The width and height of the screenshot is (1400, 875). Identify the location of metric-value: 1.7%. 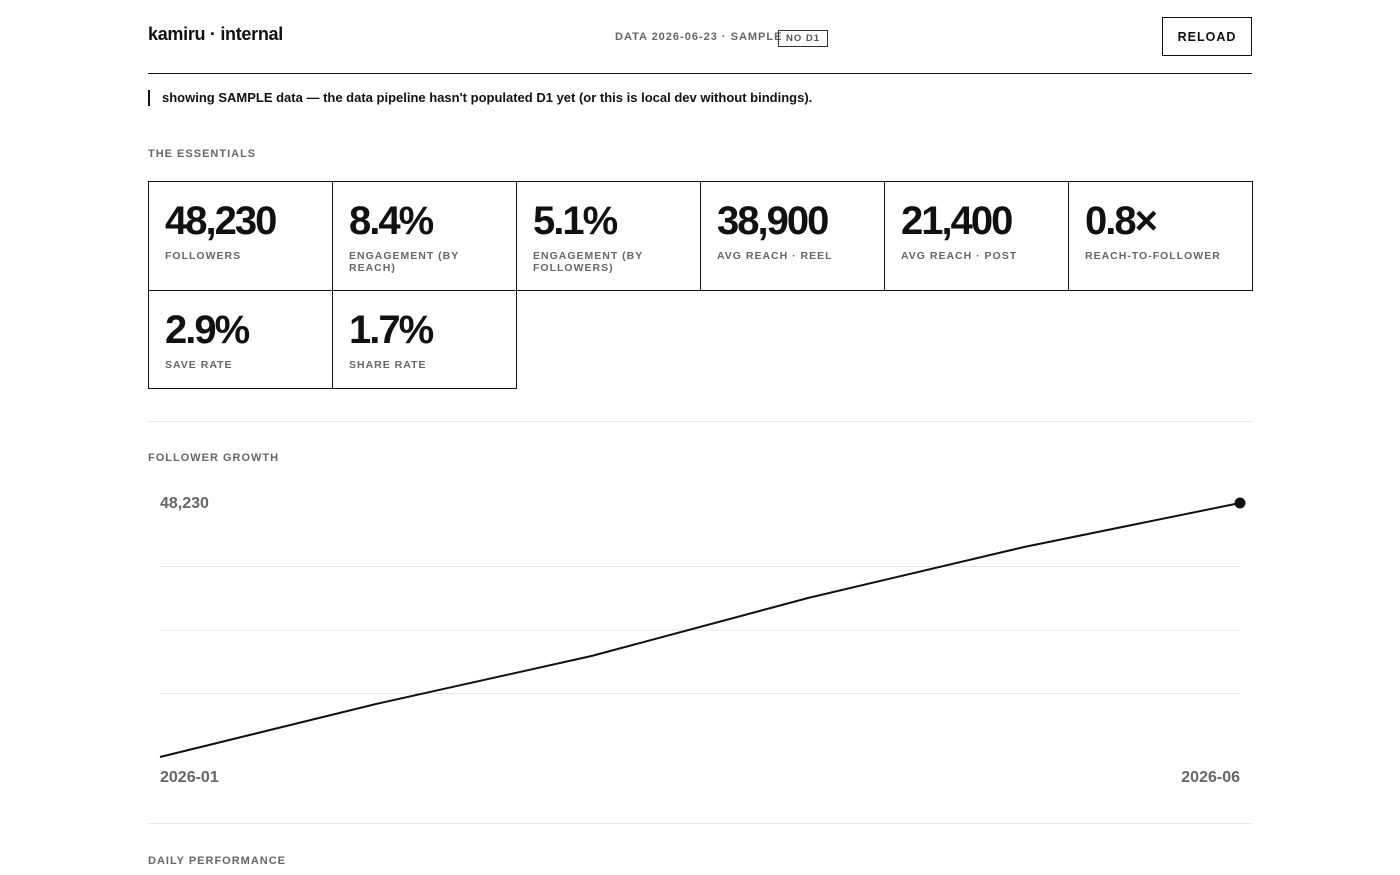
(391, 330).